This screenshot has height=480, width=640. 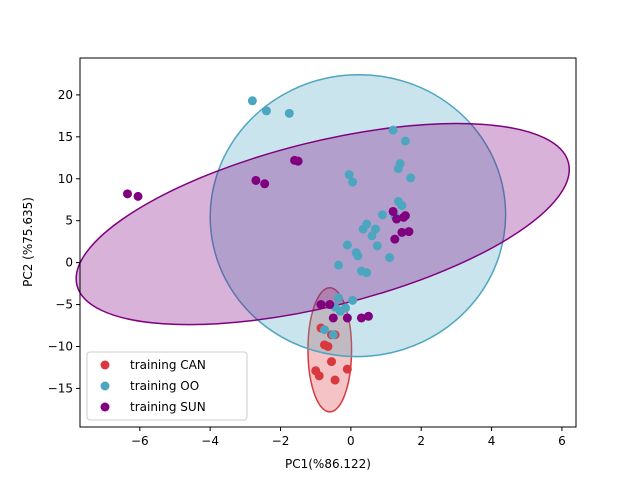 I want to click on x-tick-label: 4, so click(x=492, y=441).